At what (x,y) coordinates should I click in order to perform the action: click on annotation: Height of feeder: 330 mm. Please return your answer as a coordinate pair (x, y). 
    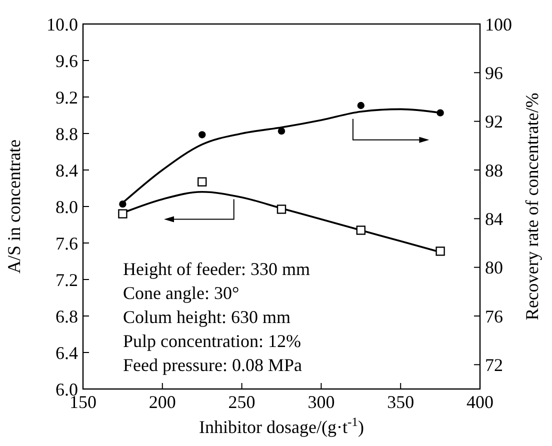
    Looking at the image, I should click on (216, 269).